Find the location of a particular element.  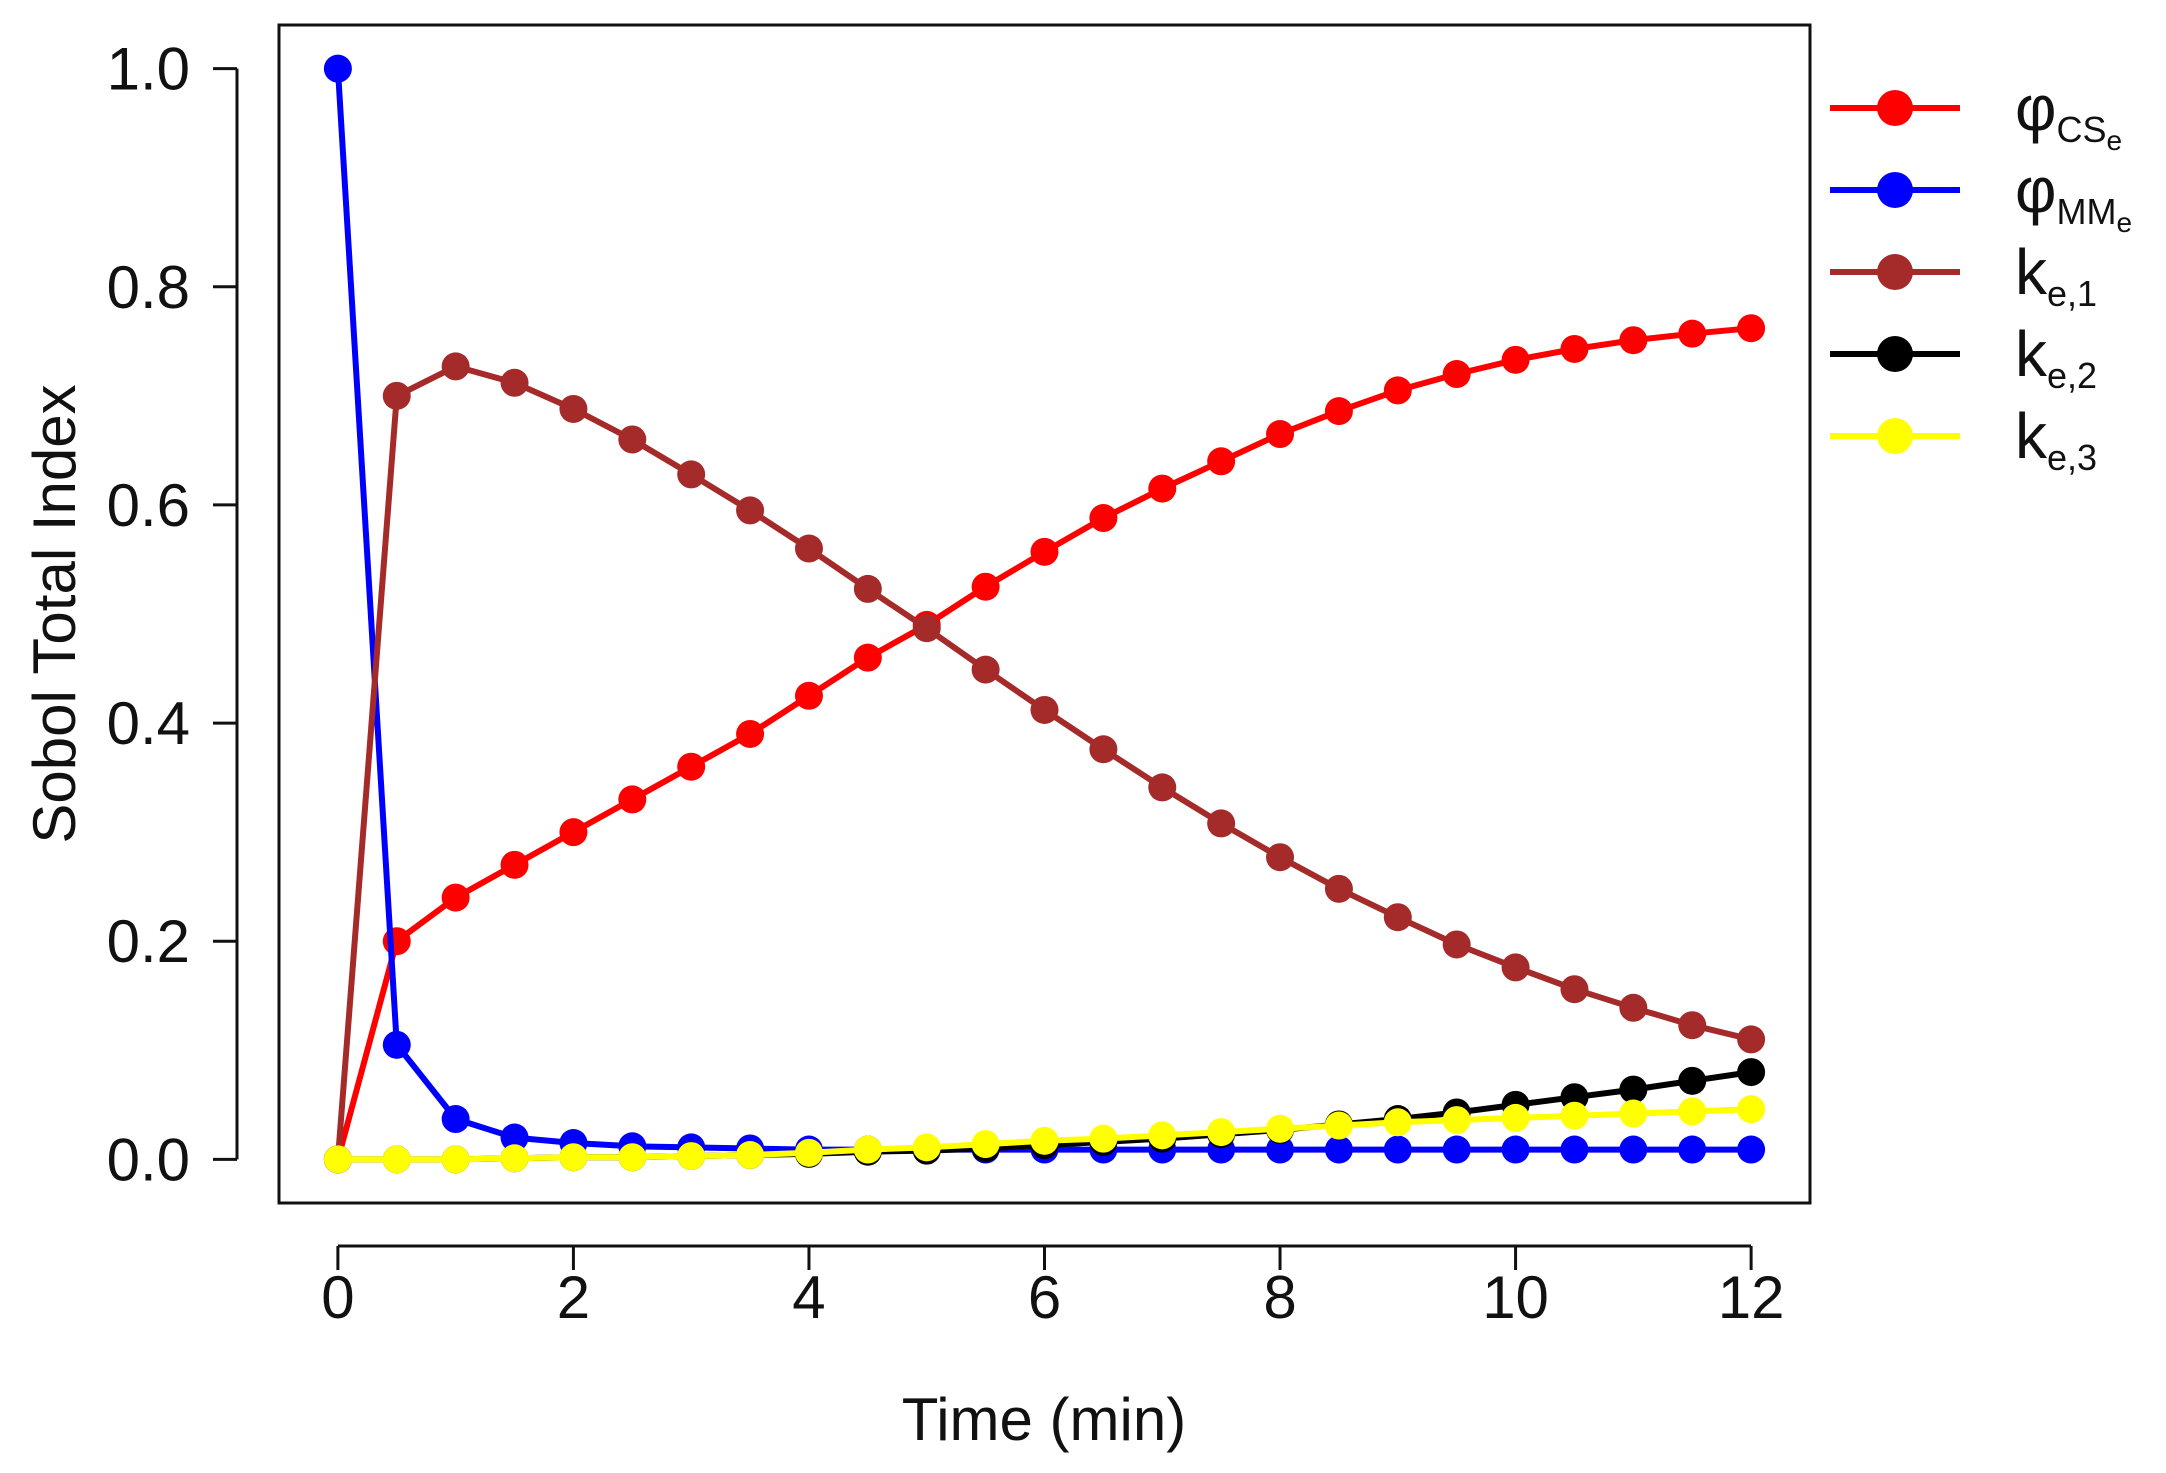

legend-label: ke,3 is located at coordinates (2056, 439).